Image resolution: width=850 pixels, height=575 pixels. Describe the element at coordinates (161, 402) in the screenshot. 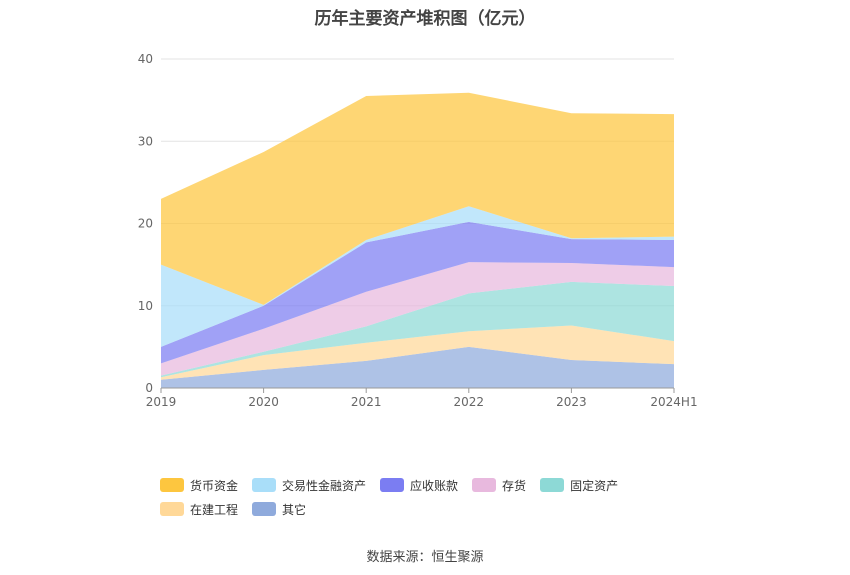

I see `x-tick-label: 2019` at that location.